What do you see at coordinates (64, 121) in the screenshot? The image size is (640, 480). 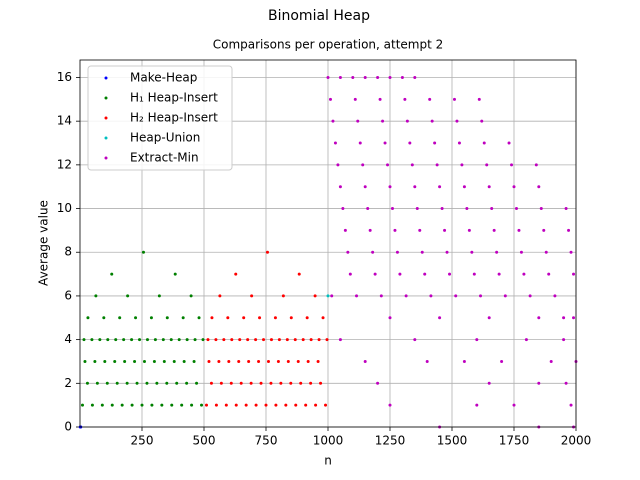 I see `y-tick-label: 14` at bounding box center [64, 121].